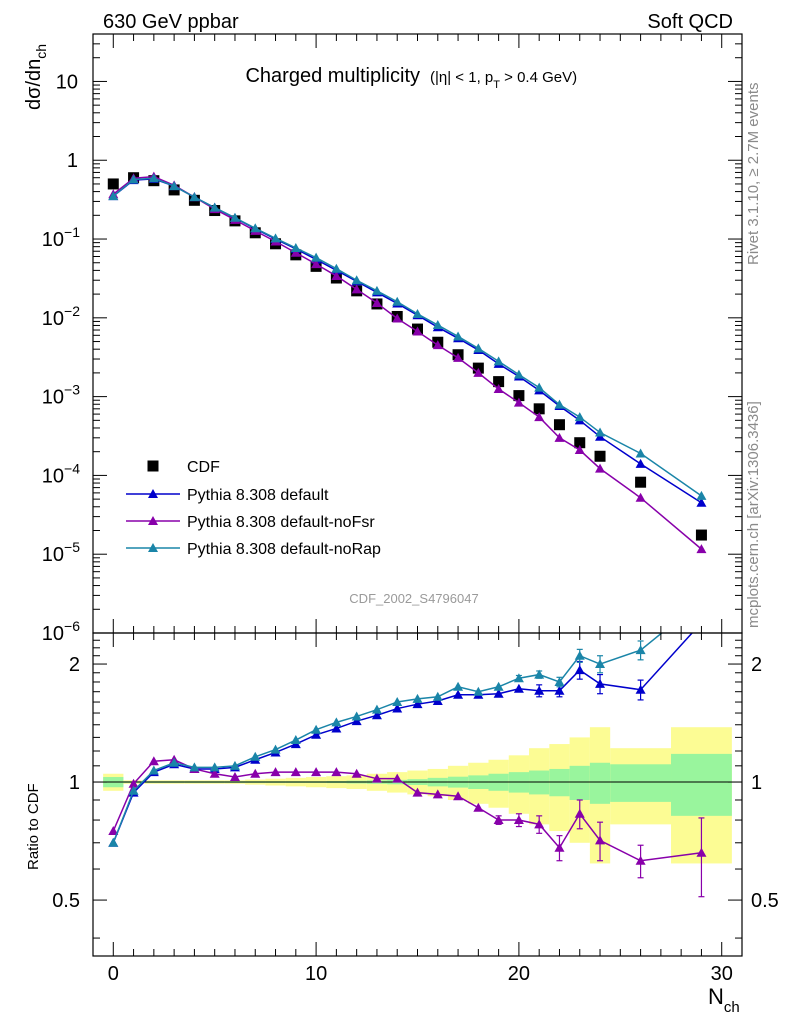  I want to click on x-label-main: N, so click(716, 996).